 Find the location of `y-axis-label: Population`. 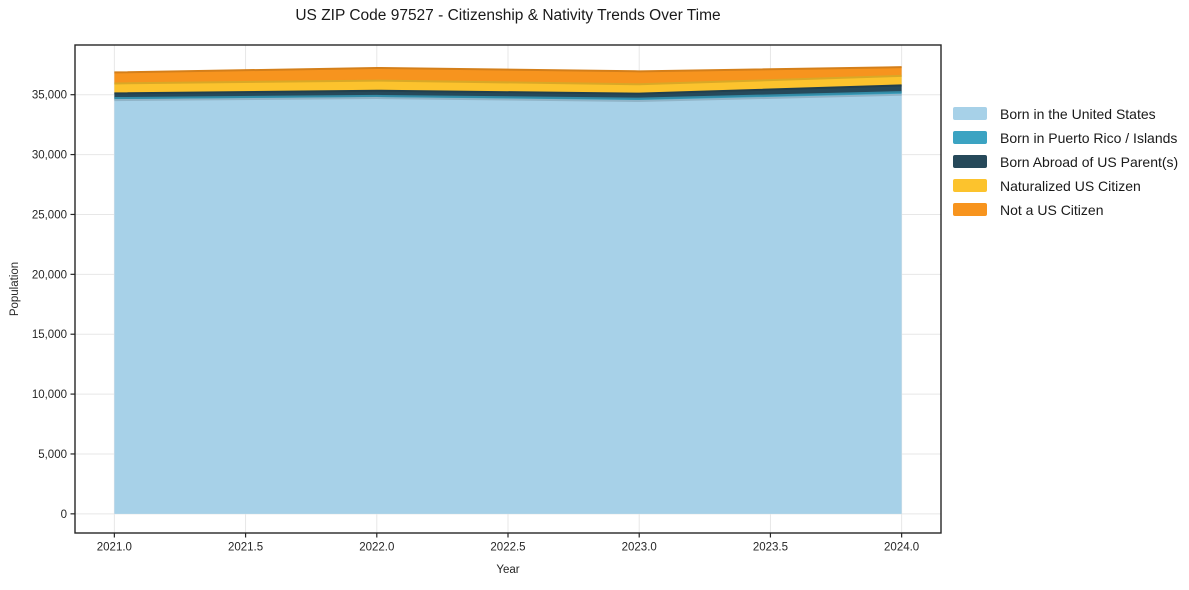

y-axis-label: Population is located at coordinates (15, 289).